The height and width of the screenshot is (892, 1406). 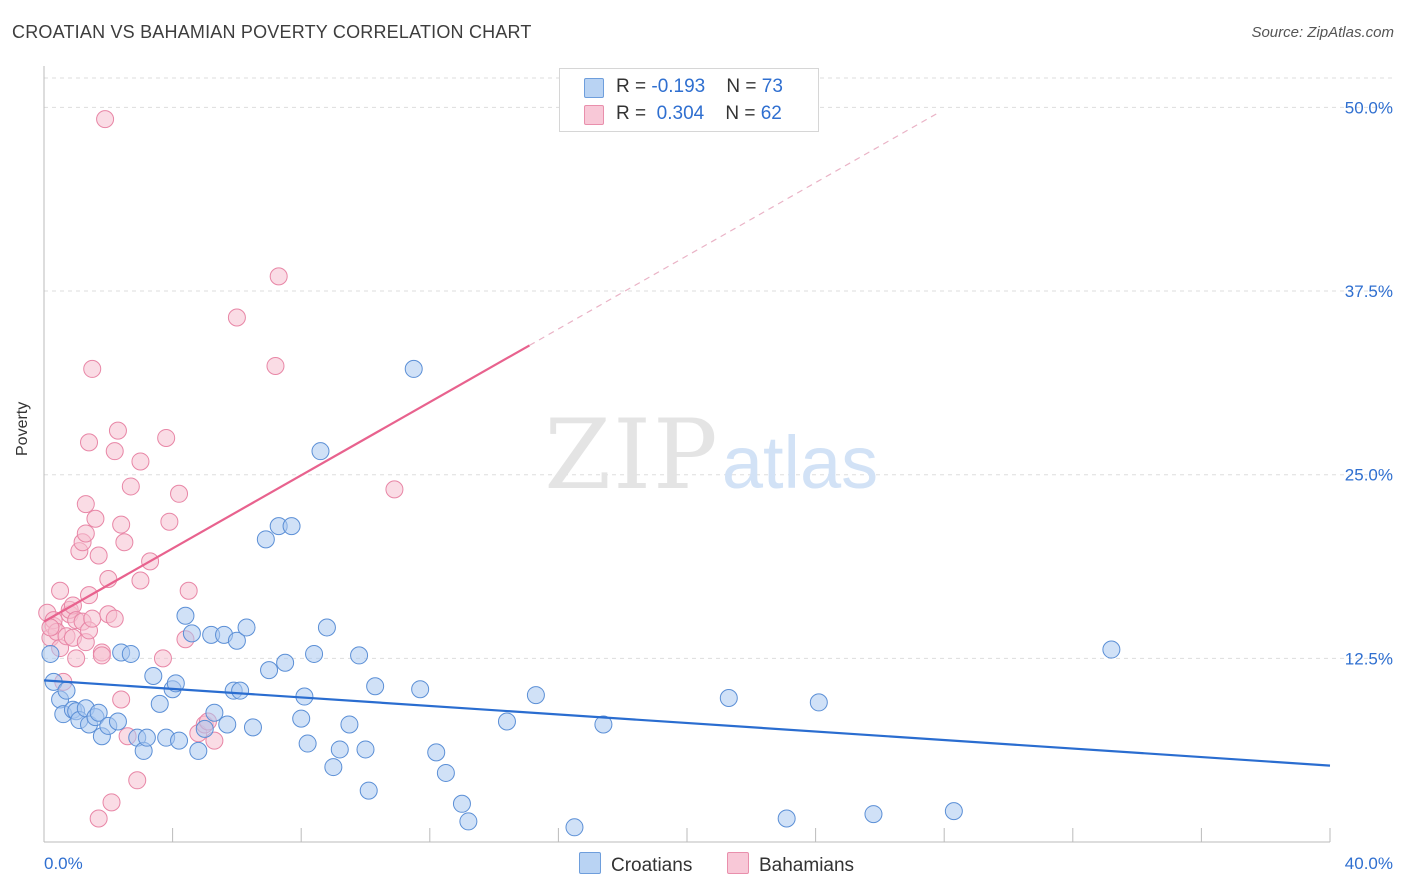 I want to click on croatians-n-value: 73, so click(x=772, y=86).